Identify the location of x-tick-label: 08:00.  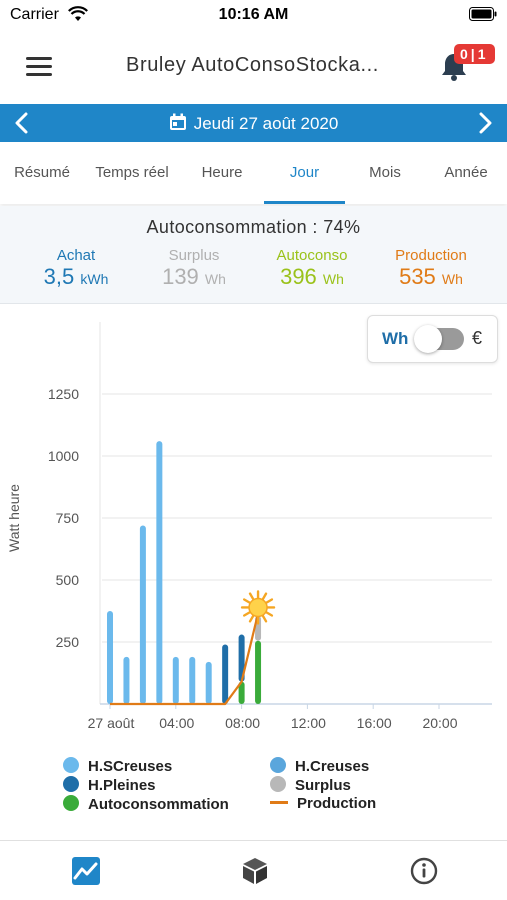
(242, 723).